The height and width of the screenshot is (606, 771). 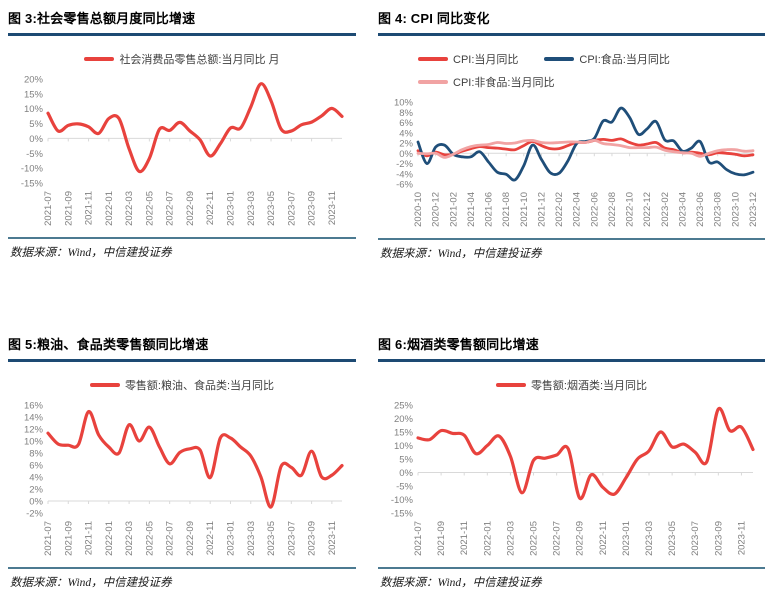 What do you see at coordinates (34, 80) in the screenshot?
I see `y-axis-tick-label: 20%` at bounding box center [34, 80].